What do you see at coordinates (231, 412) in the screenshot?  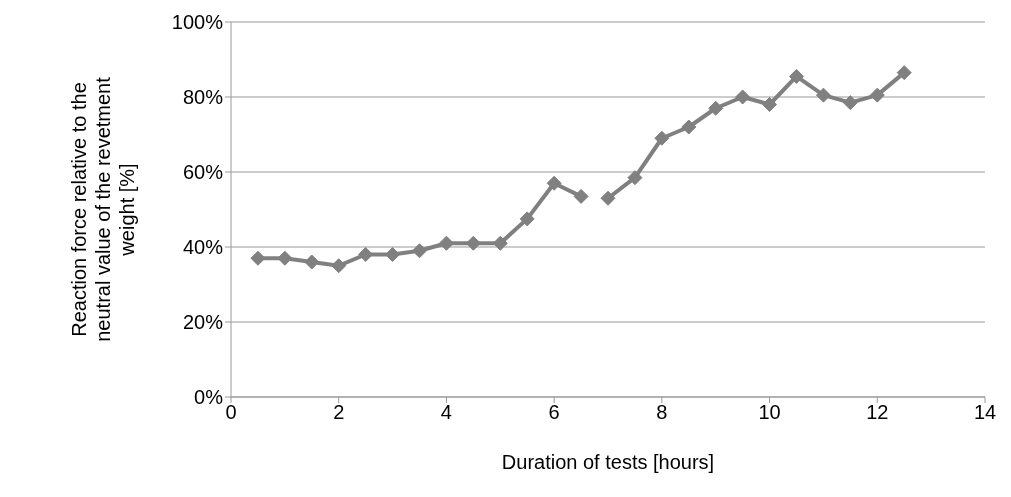 I see `x-tick-label: 0` at bounding box center [231, 412].